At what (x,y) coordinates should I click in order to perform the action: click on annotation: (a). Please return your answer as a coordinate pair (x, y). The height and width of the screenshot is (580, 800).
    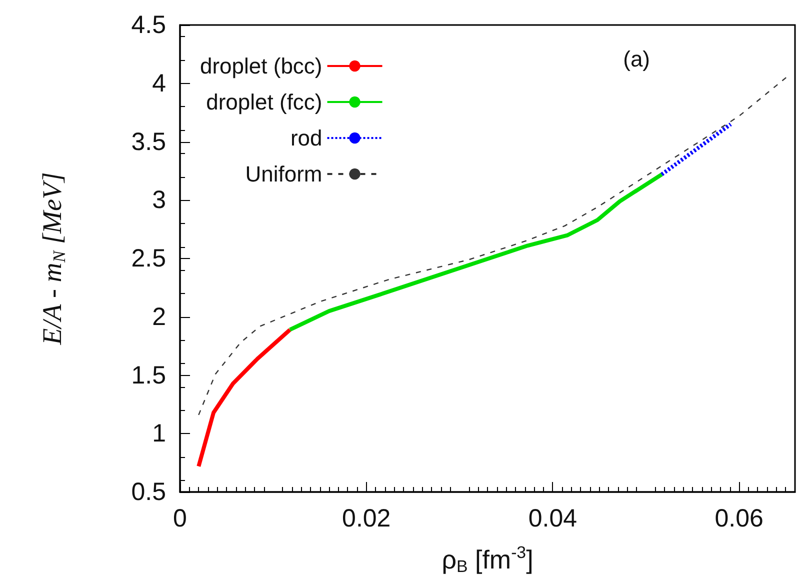
    Looking at the image, I should click on (636, 59).